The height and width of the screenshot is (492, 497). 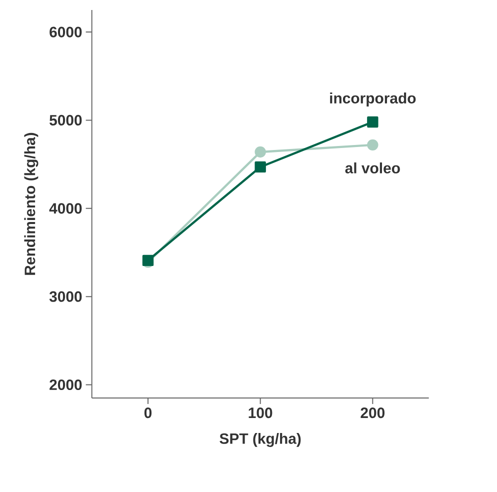 I want to click on y-tick-label: 4000, so click(x=65, y=208).